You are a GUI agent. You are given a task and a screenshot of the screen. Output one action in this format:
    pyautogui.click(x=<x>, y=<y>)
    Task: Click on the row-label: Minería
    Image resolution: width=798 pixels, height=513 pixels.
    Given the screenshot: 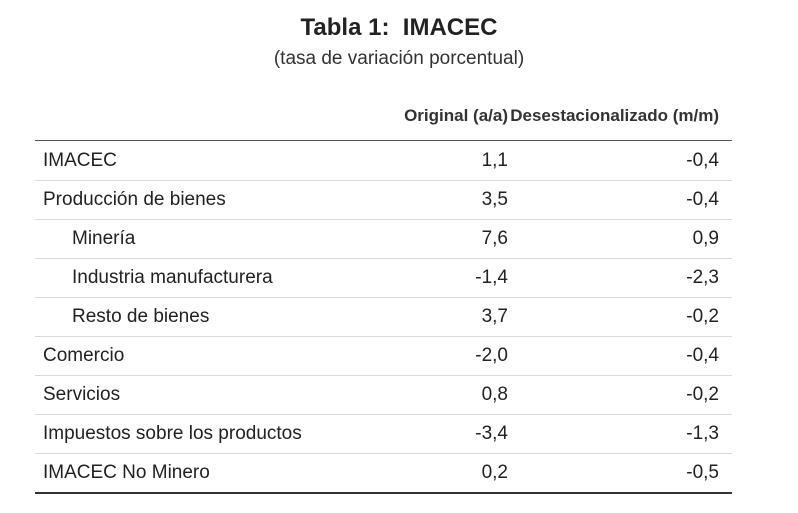 What is the action you would take?
    pyautogui.click(x=185, y=239)
    